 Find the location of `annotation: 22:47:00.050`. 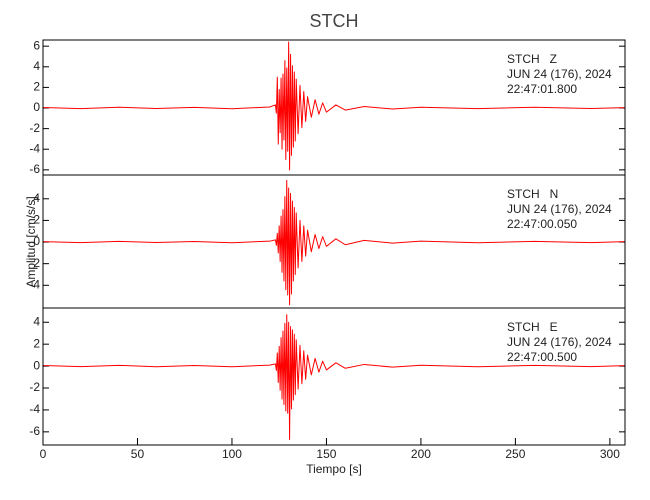

annotation: 22:47:00.050 is located at coordinates (542, 224).